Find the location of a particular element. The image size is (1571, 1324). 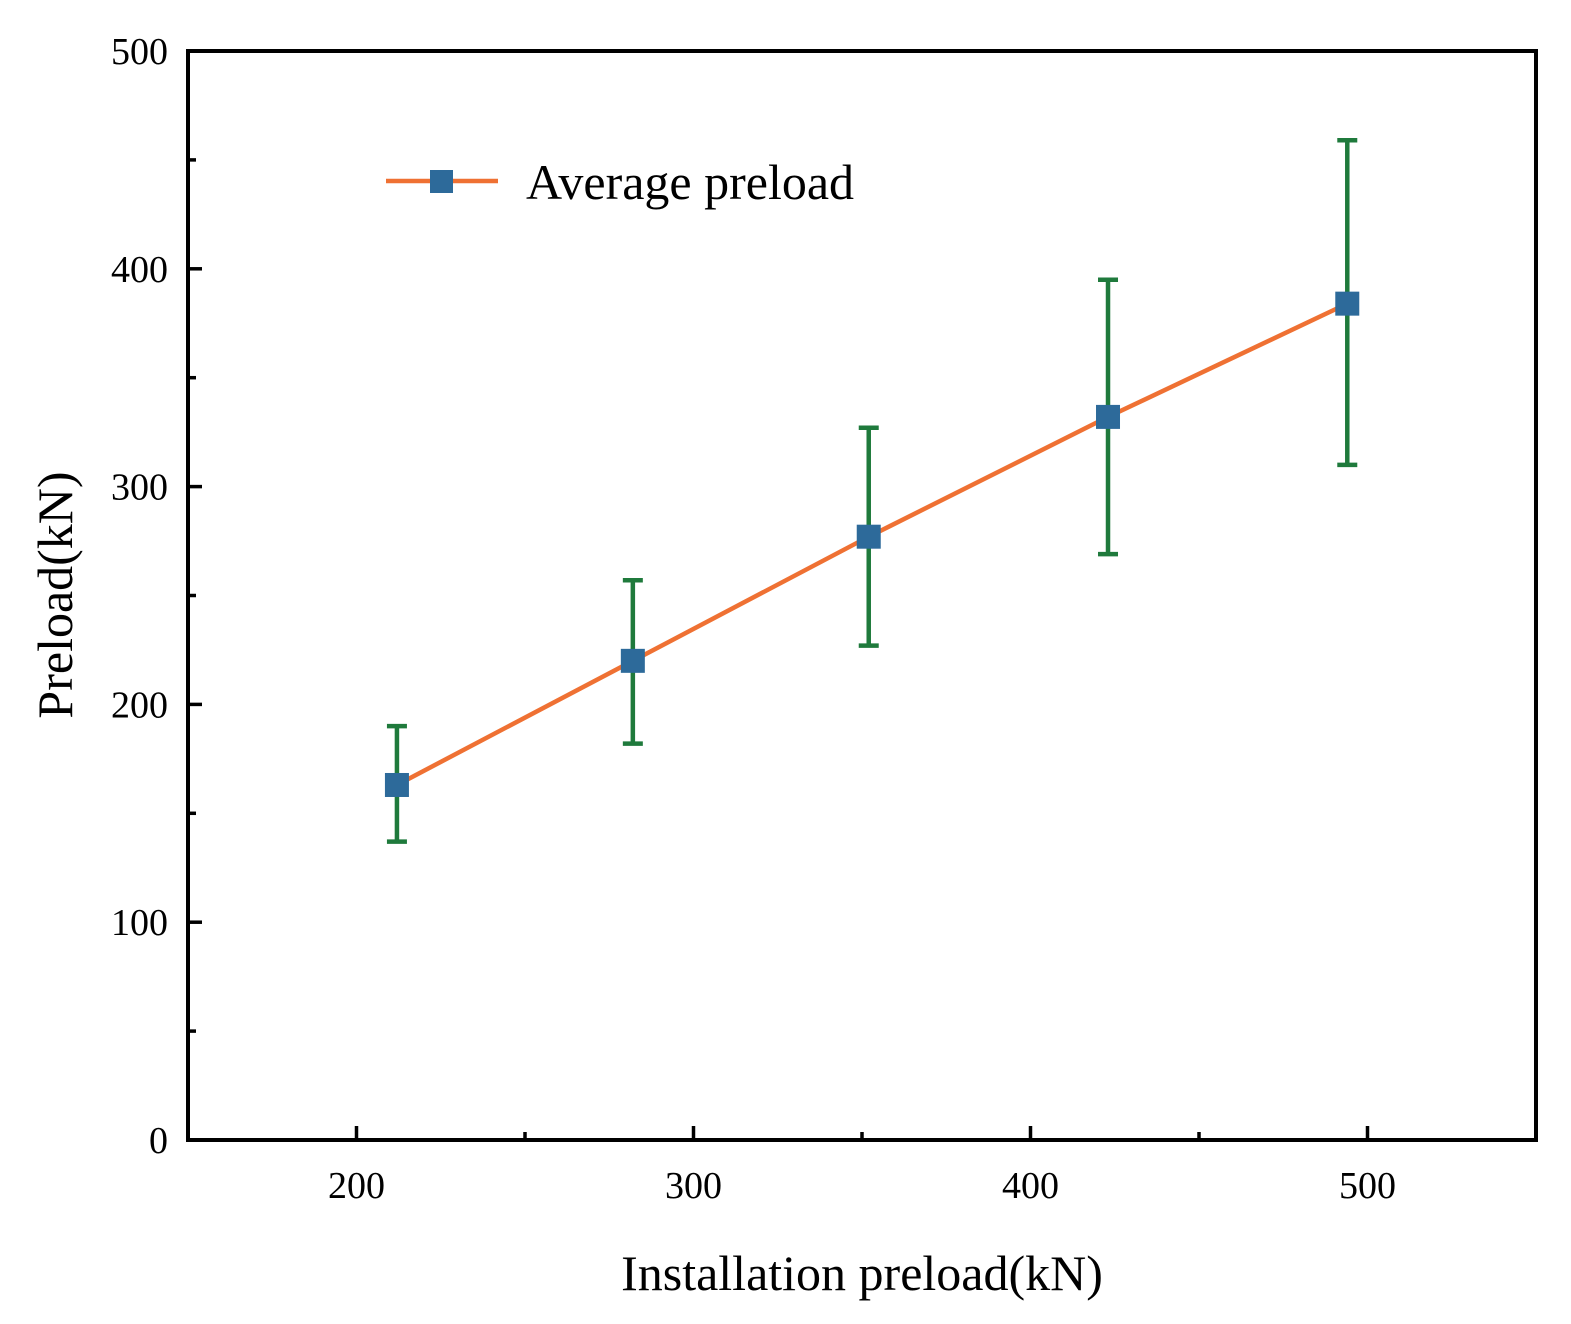

y-tick-label-200: 200 is located at coordinates (139, 705).